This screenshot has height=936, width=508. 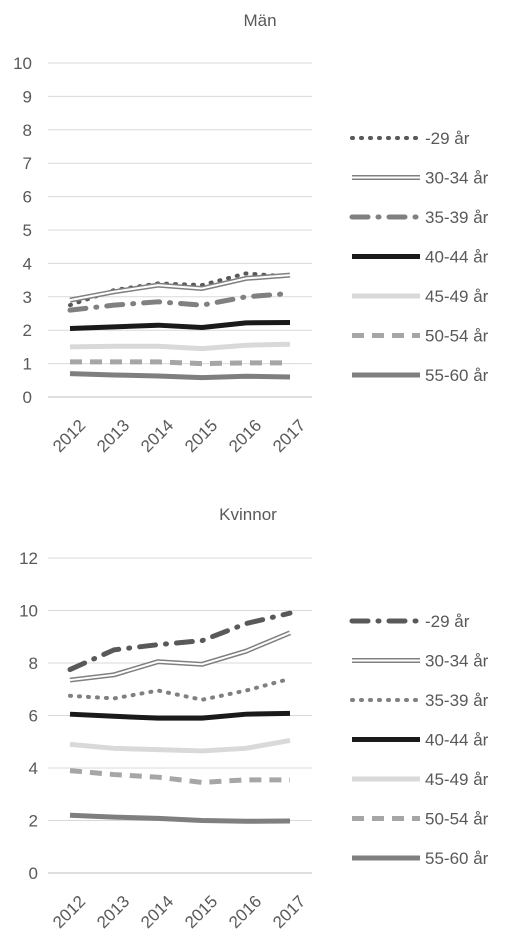 I want to click on chart-title: Kvinnor, so click(x=248, y=514).